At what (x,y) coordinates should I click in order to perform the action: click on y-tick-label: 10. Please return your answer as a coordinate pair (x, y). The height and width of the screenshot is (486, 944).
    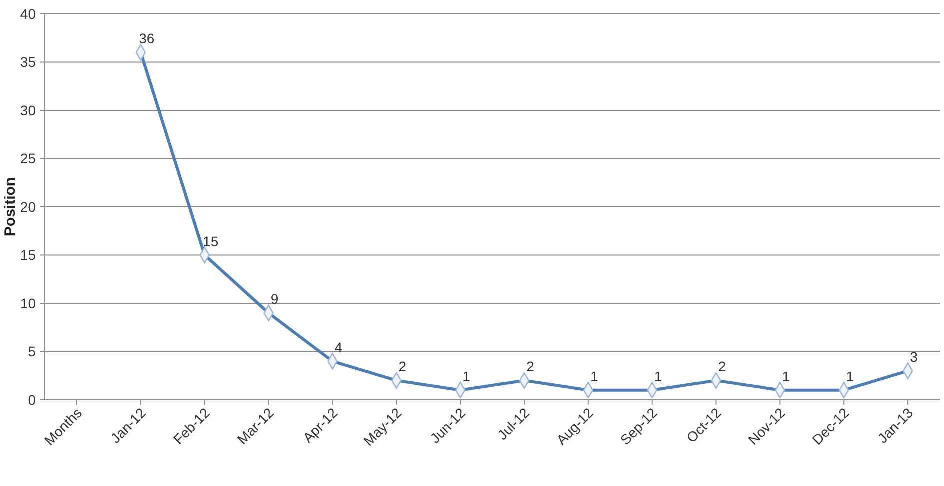
    Looking at the image, I should click on (28, 303).